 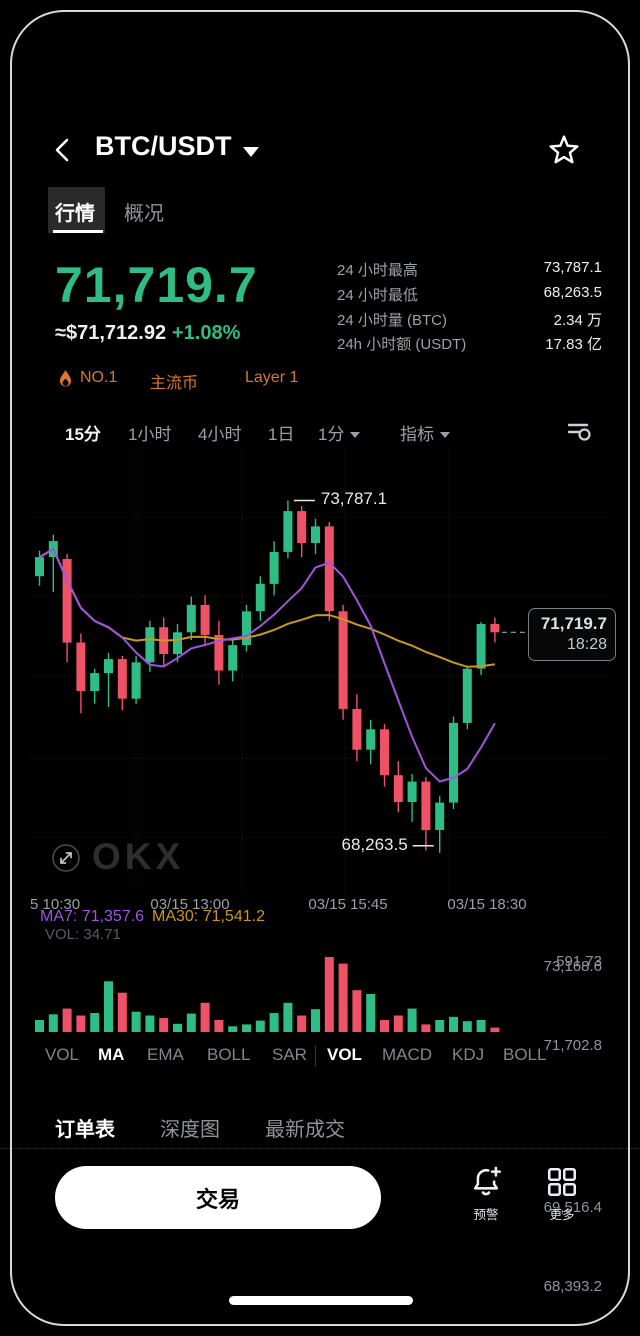 I want to click on ma30-label: MA30: 71,541.2, so click(x=208, y=916).